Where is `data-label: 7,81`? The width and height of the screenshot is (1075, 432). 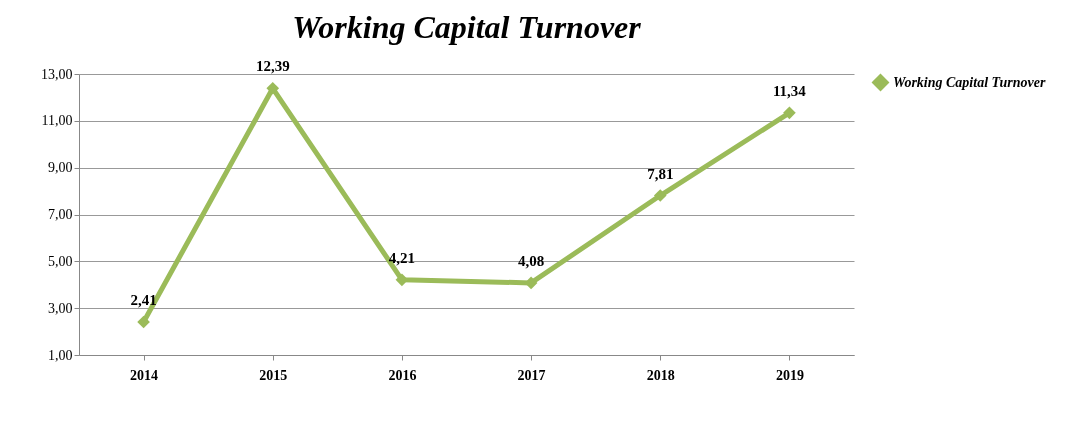
data-label: 7,81 is located at coordinates (660, 173).